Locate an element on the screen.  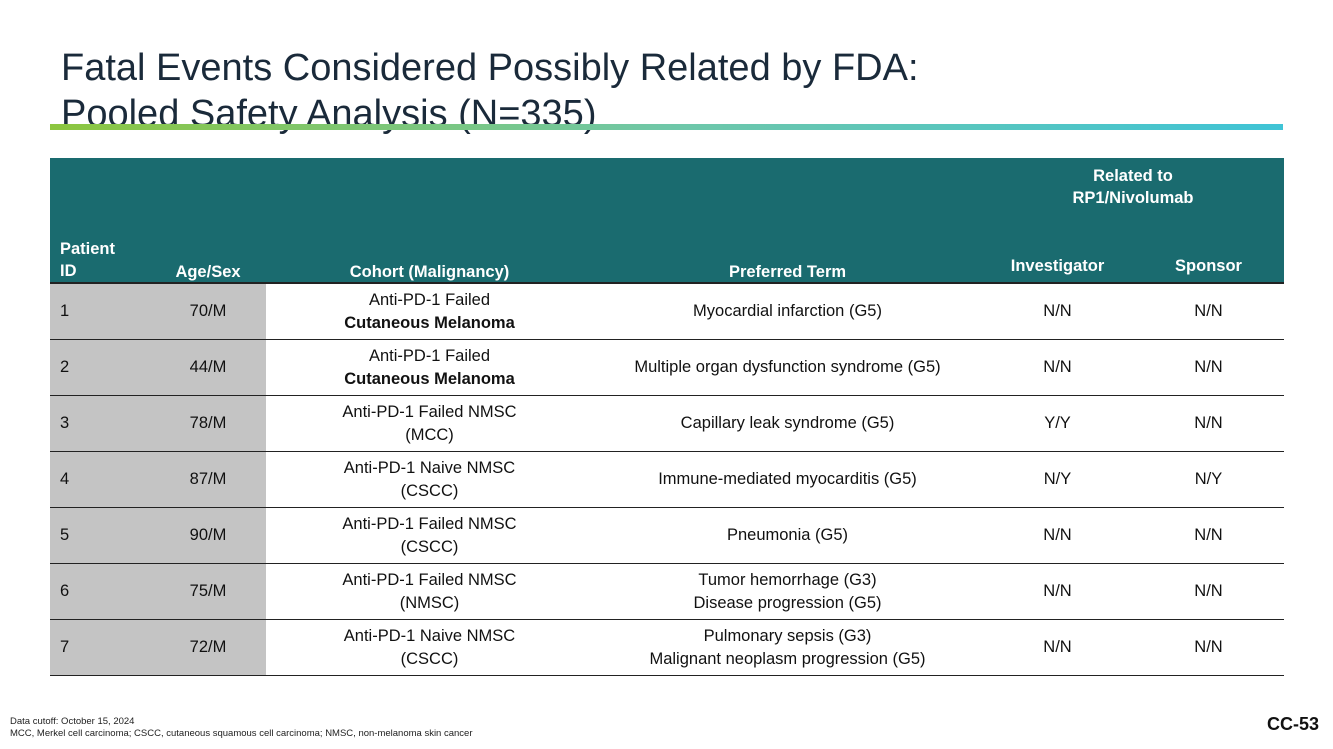
header-related-line-1: Related to is located at coordinates (1133, 176).